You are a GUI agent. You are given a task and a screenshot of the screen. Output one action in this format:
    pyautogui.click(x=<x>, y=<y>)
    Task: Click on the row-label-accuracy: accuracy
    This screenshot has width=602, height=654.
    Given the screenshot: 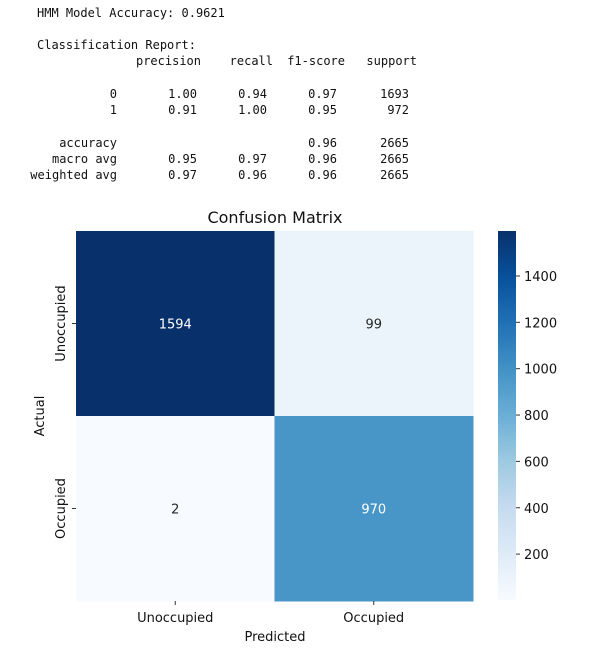 What is the action you would take?
    pyautogui.click(x=88, y=143)
    